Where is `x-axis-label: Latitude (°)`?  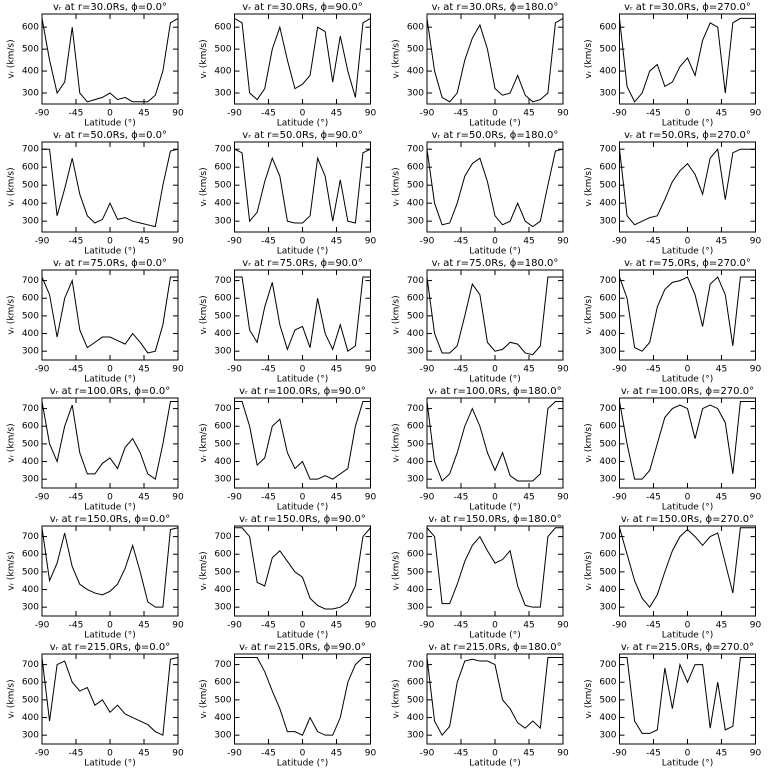 x-axis-label: Latitude (°) is located at coordinates (494, 763).